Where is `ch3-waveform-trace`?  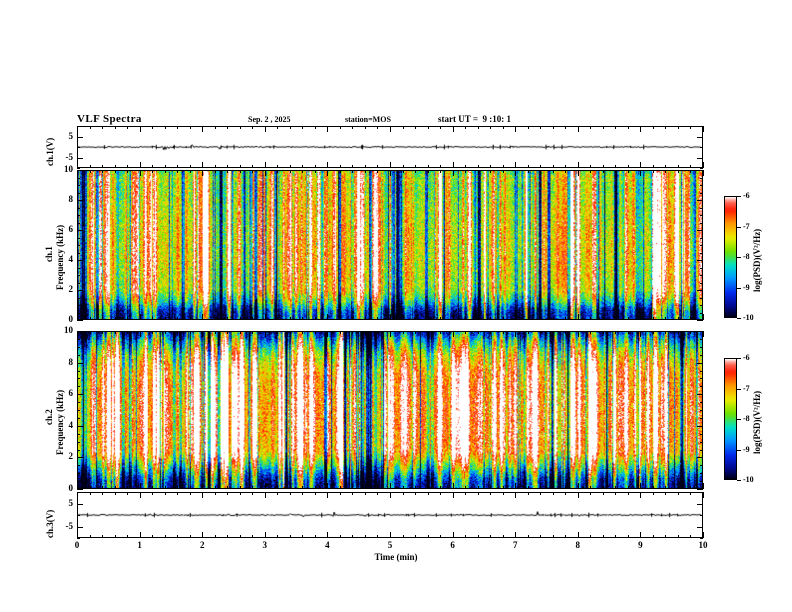
ch3-waveform-trace is located at coordinates (390, 515).